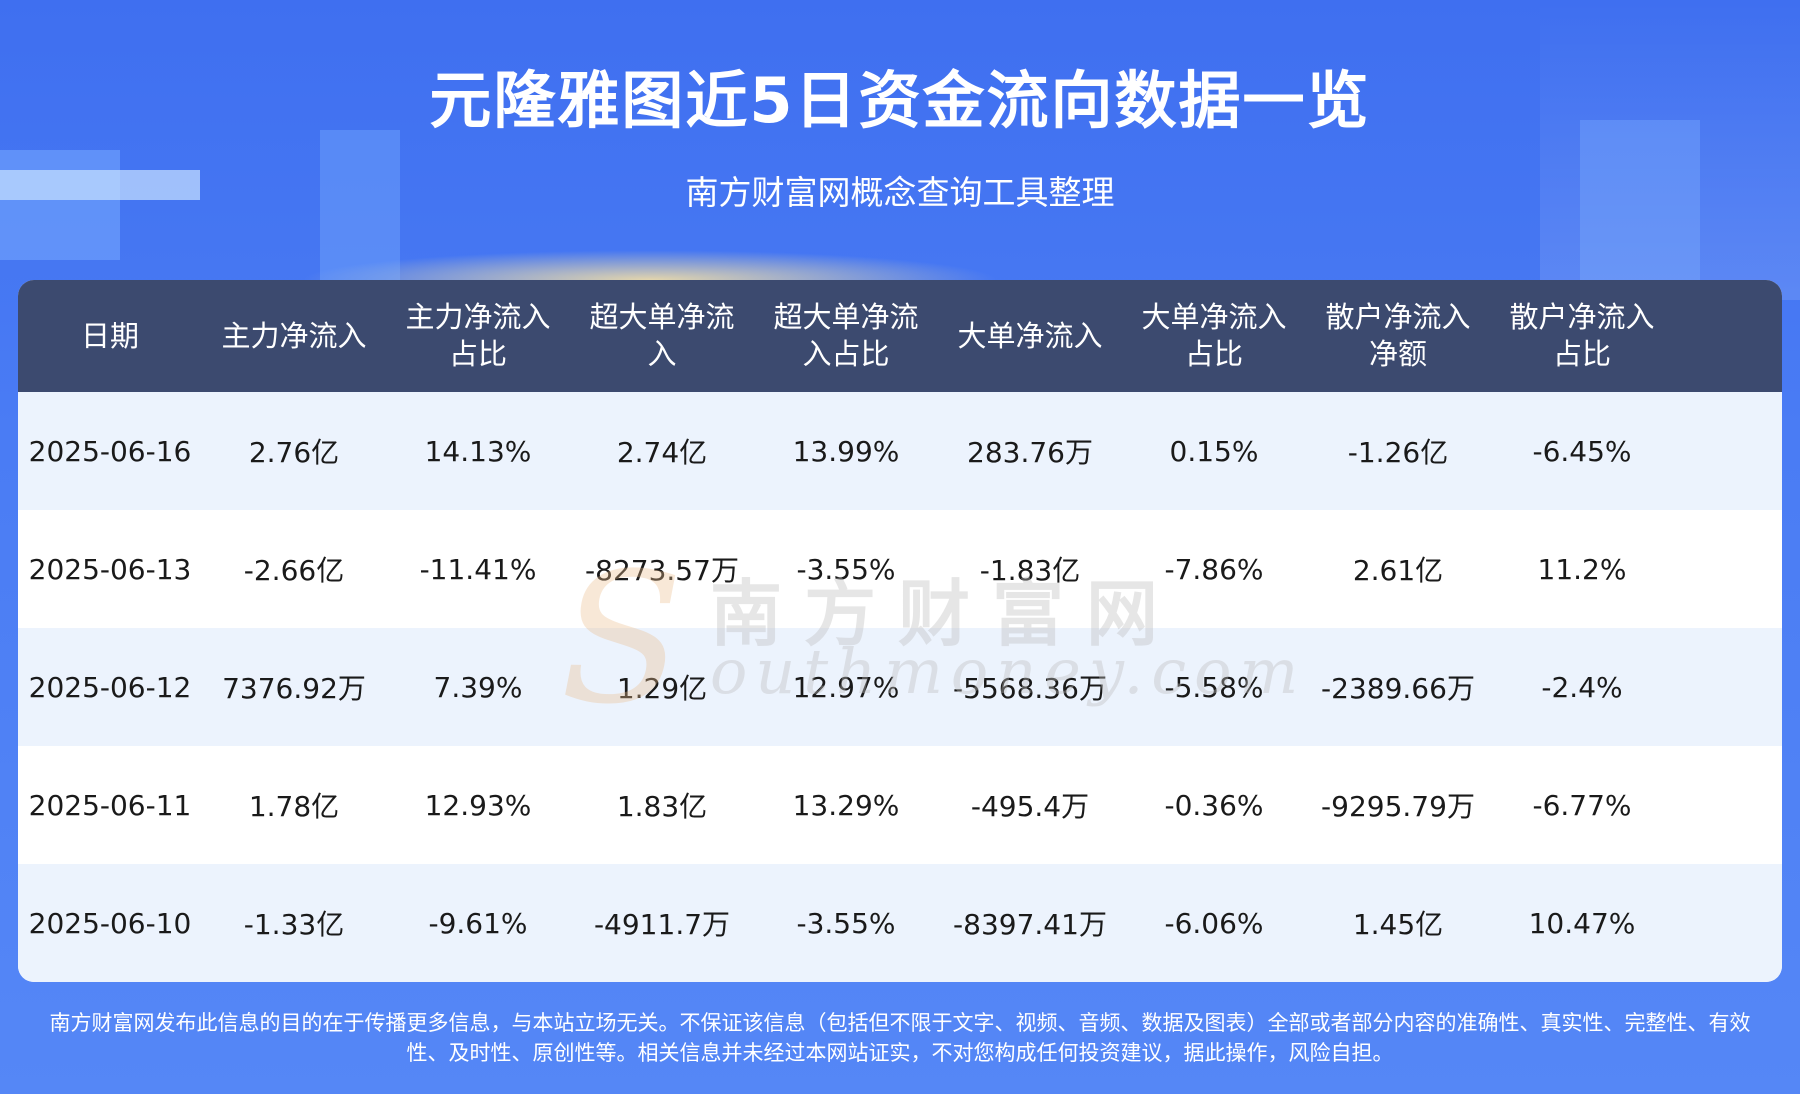 The width and height of the screenshot is (1800, 1094). I want to click on value-cell: 7376.92万, so click(294, 687).